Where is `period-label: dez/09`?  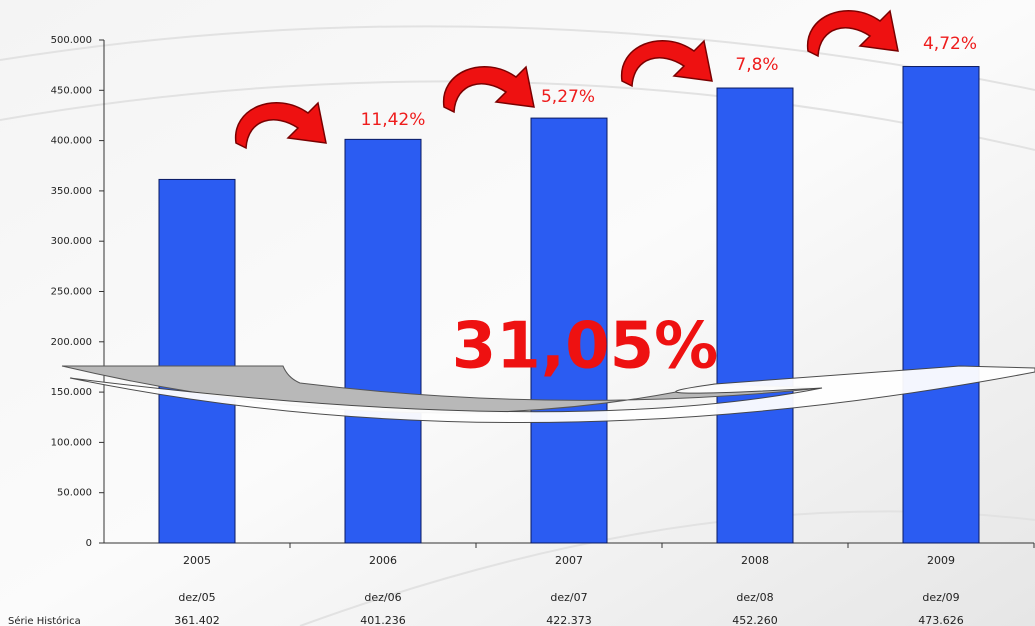
period-label: dez/09 is located at coordinates (940, 597).